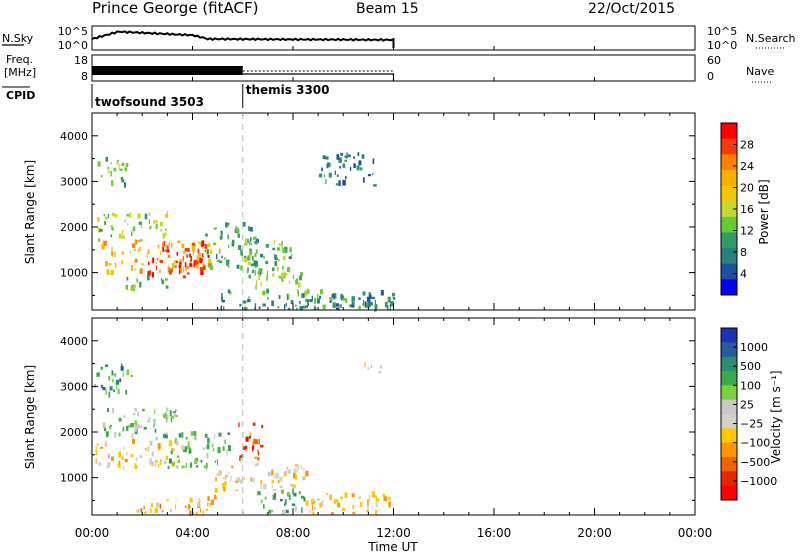 The height and width of the screenshot is (554, 800). What do you see at coordinates (764, 211) in the screenshot?
I see `power-colorbar-label: Power [dB]` at bounding box center [764, 211].